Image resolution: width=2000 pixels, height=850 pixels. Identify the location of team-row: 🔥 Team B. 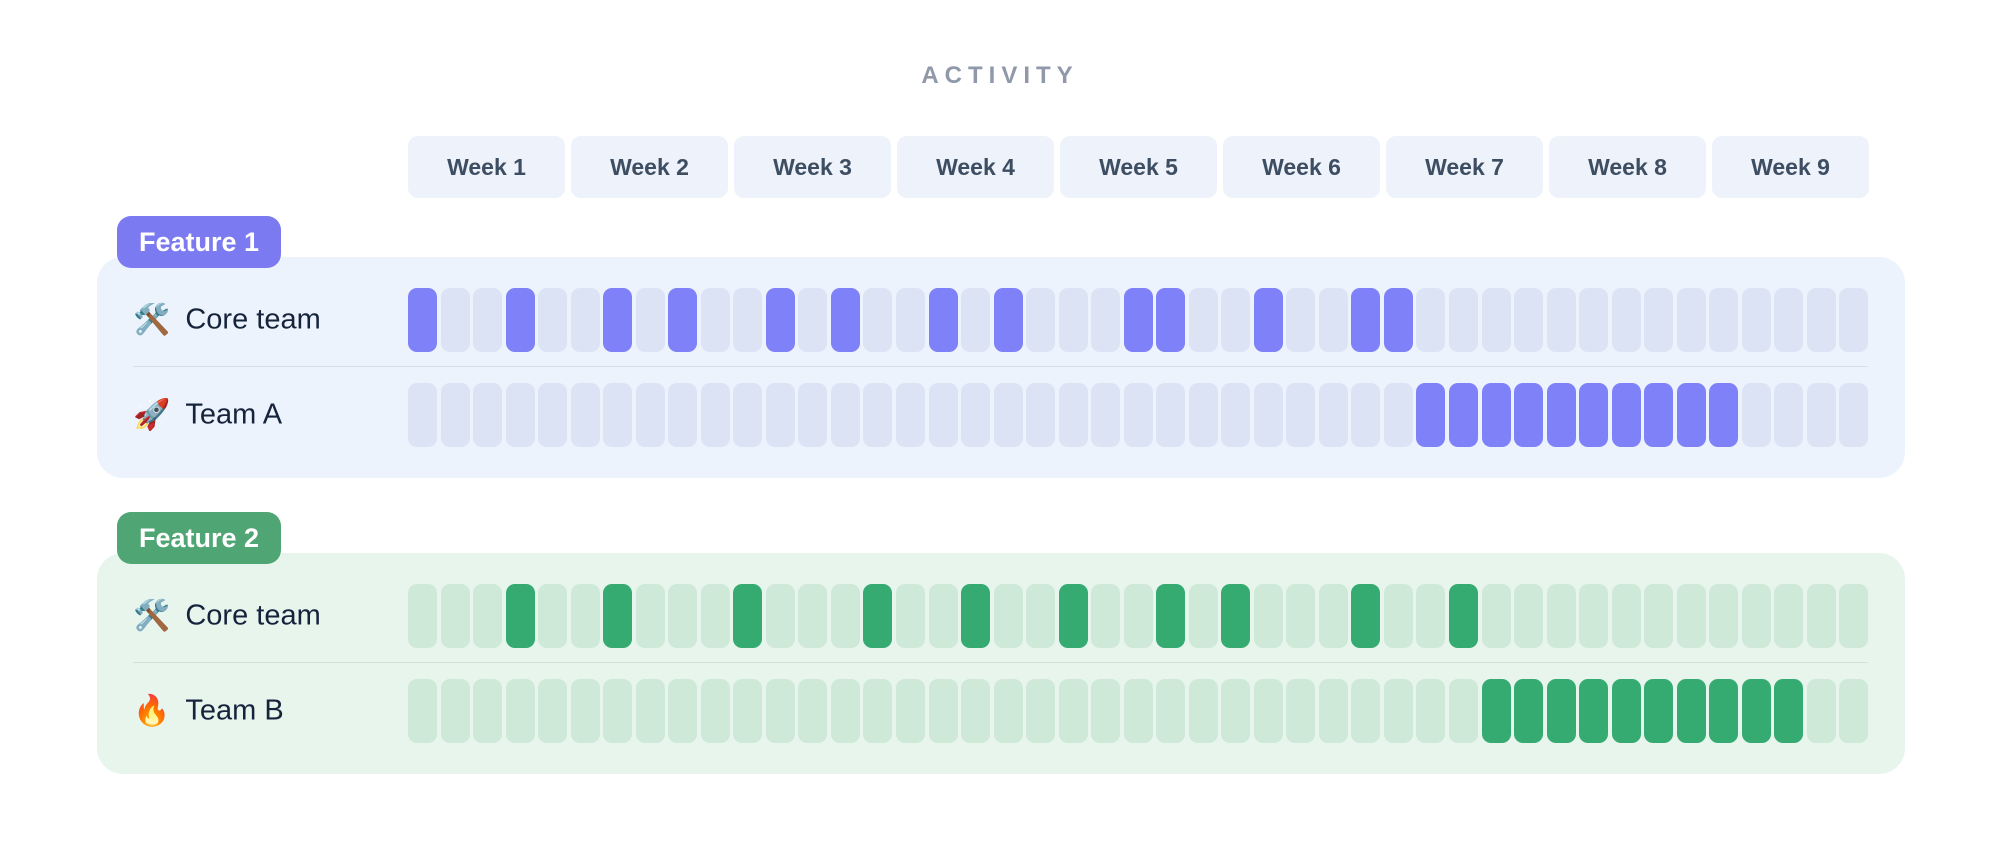
(1001, 711).